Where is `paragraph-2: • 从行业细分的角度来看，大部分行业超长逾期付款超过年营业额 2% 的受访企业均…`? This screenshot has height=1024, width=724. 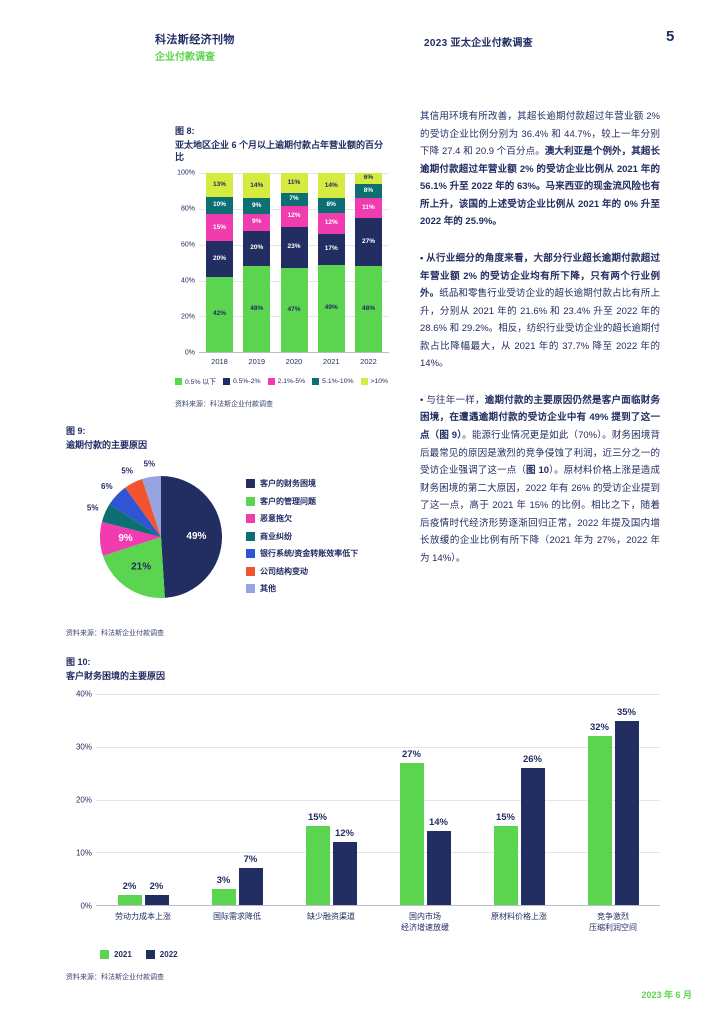
paragraph-2: • 从行业细分的角度来看，大部分行业超长逾期付款超过年营业额 2% 的受访企业均… is located at coordinates (540, 311).